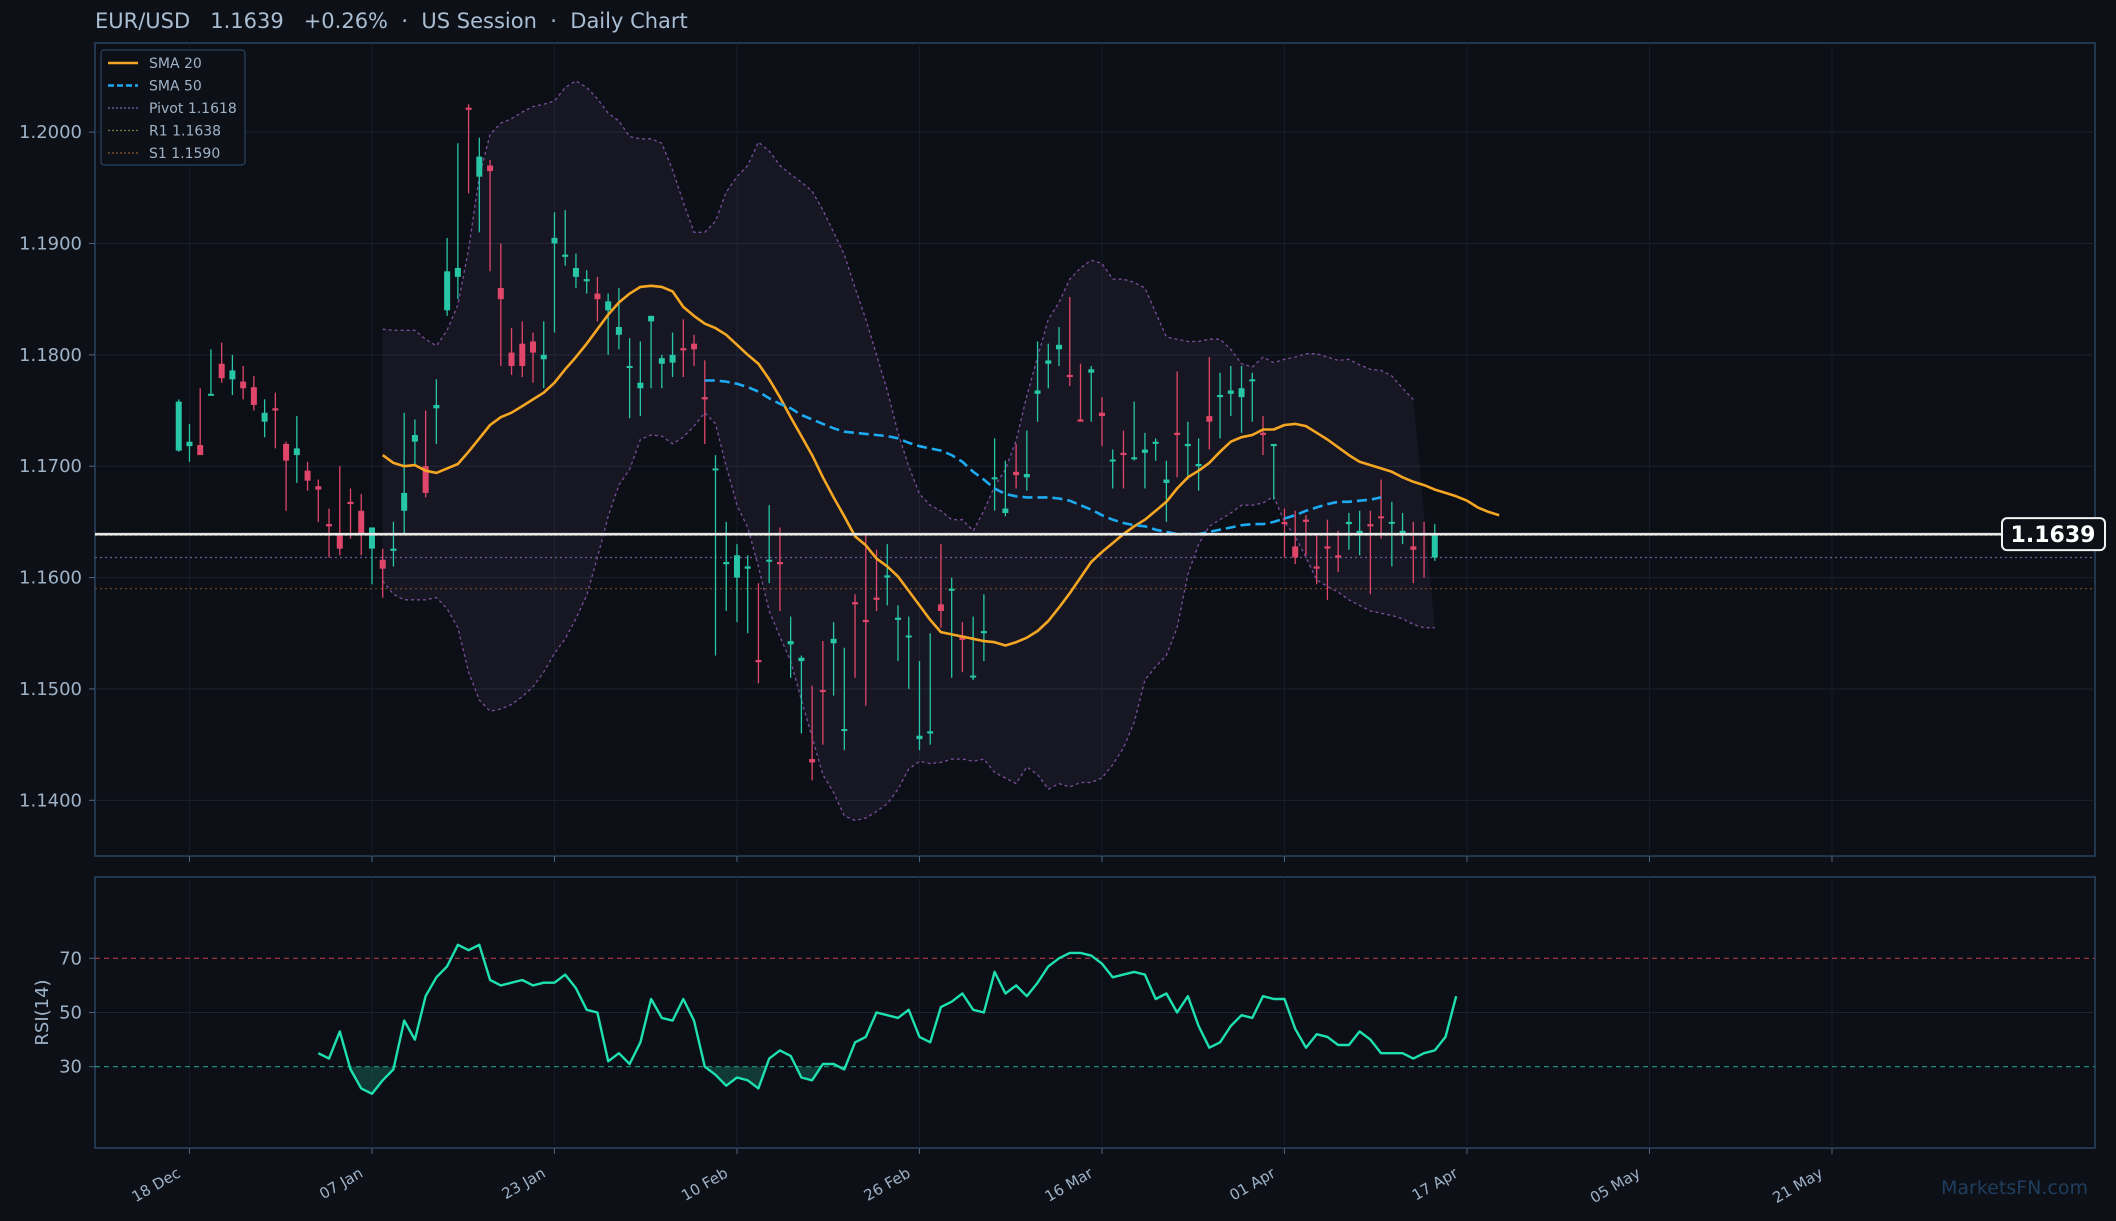  What do you see at coordinates (156, 1185) in the screenshot?
I see `x-tick-label: 18 Dec` at bounding box center [156, 1185].